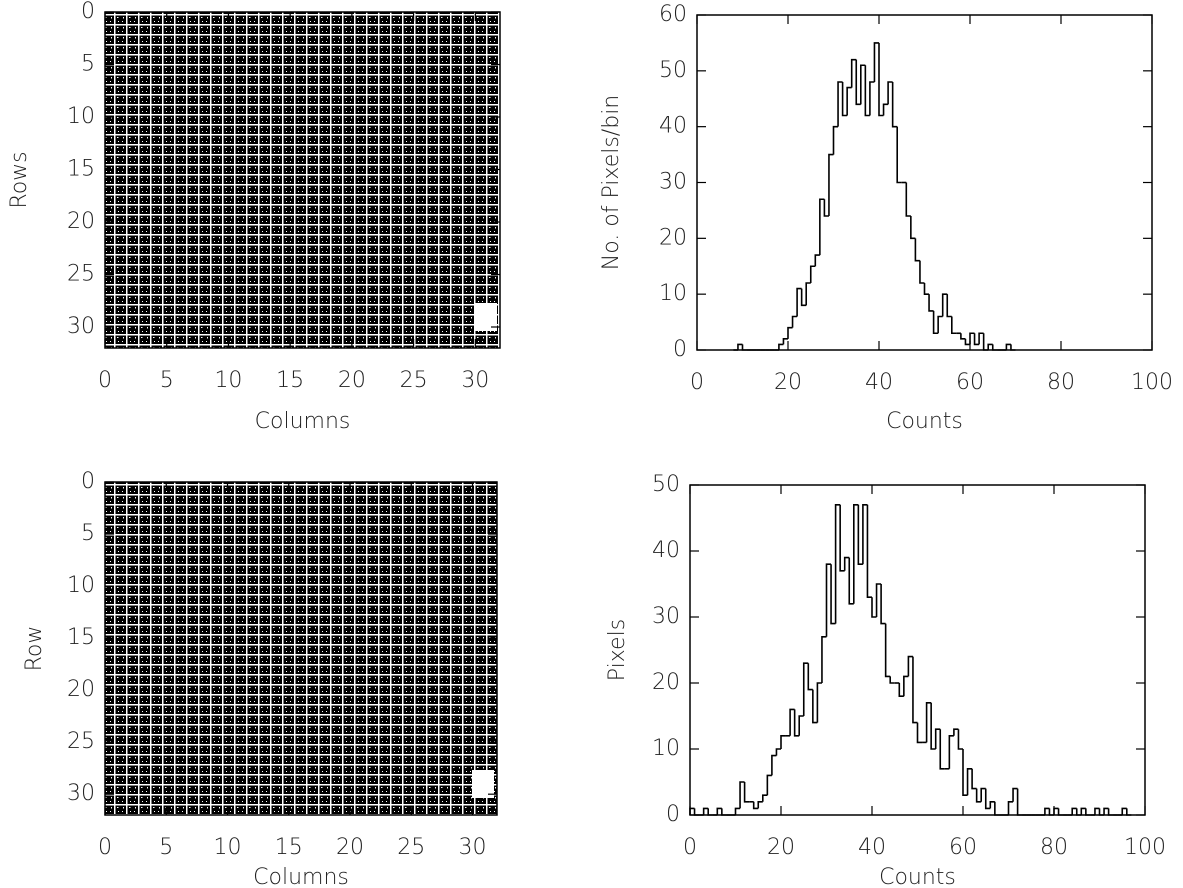 The image size is (1183, 888). Describe the element at coordinates (666, 616) in the screenshot. I see `y-tick-label: 30` at that location.